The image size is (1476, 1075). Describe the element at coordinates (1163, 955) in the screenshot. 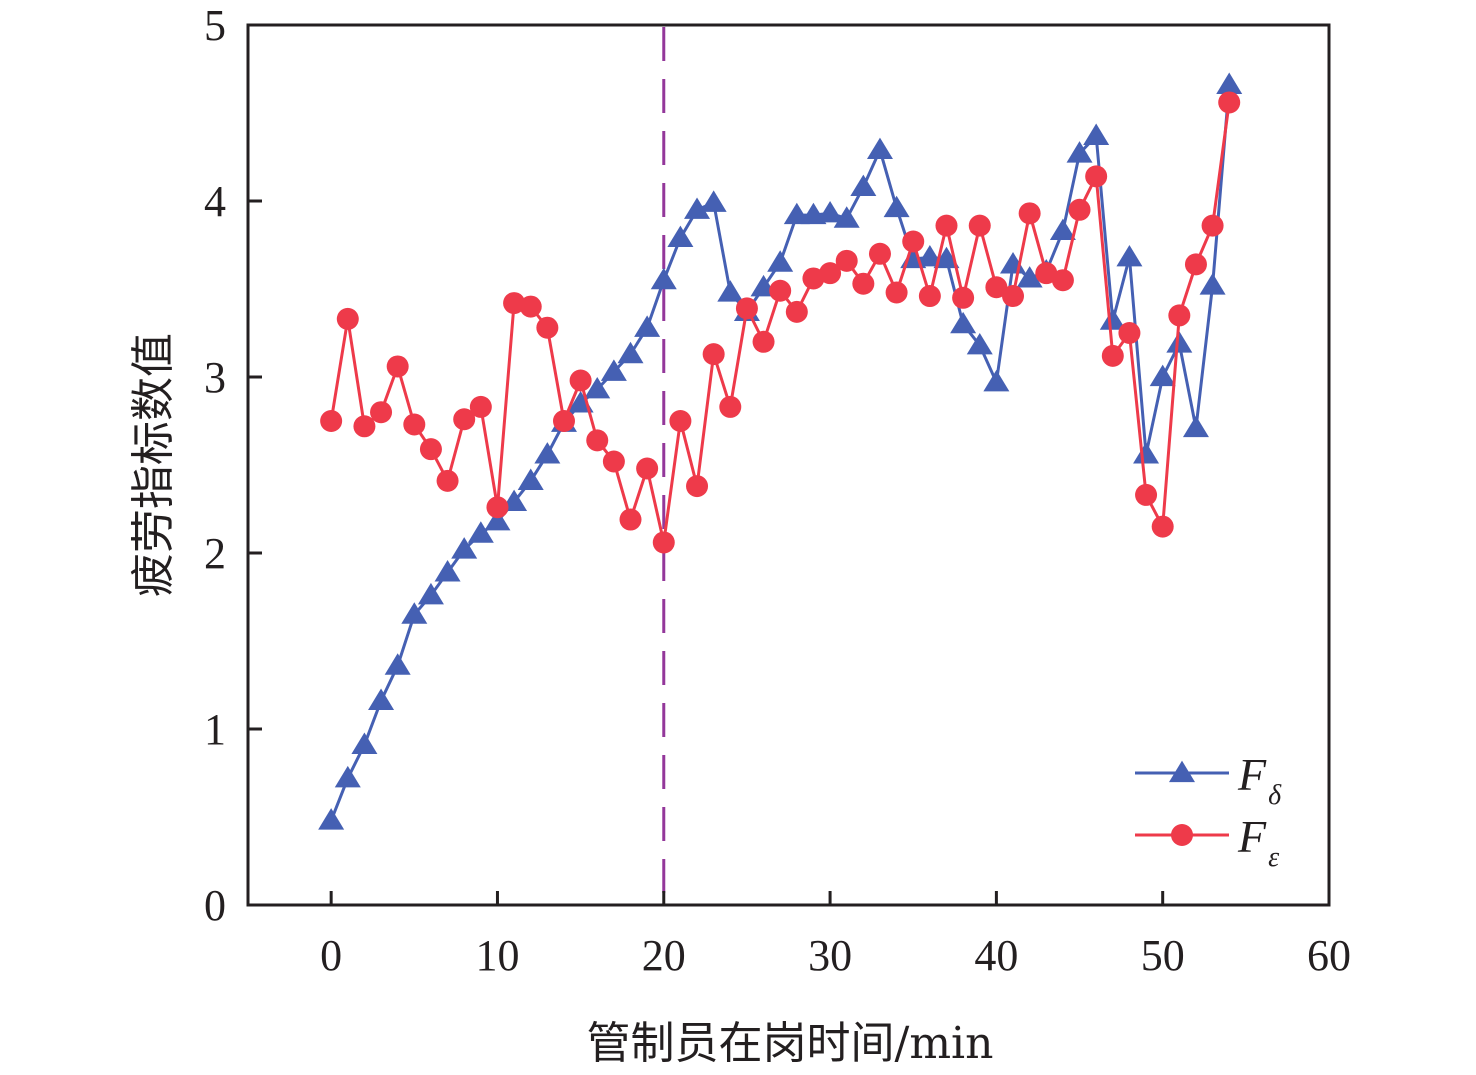

I see `x-tick-label: 50` at that location.